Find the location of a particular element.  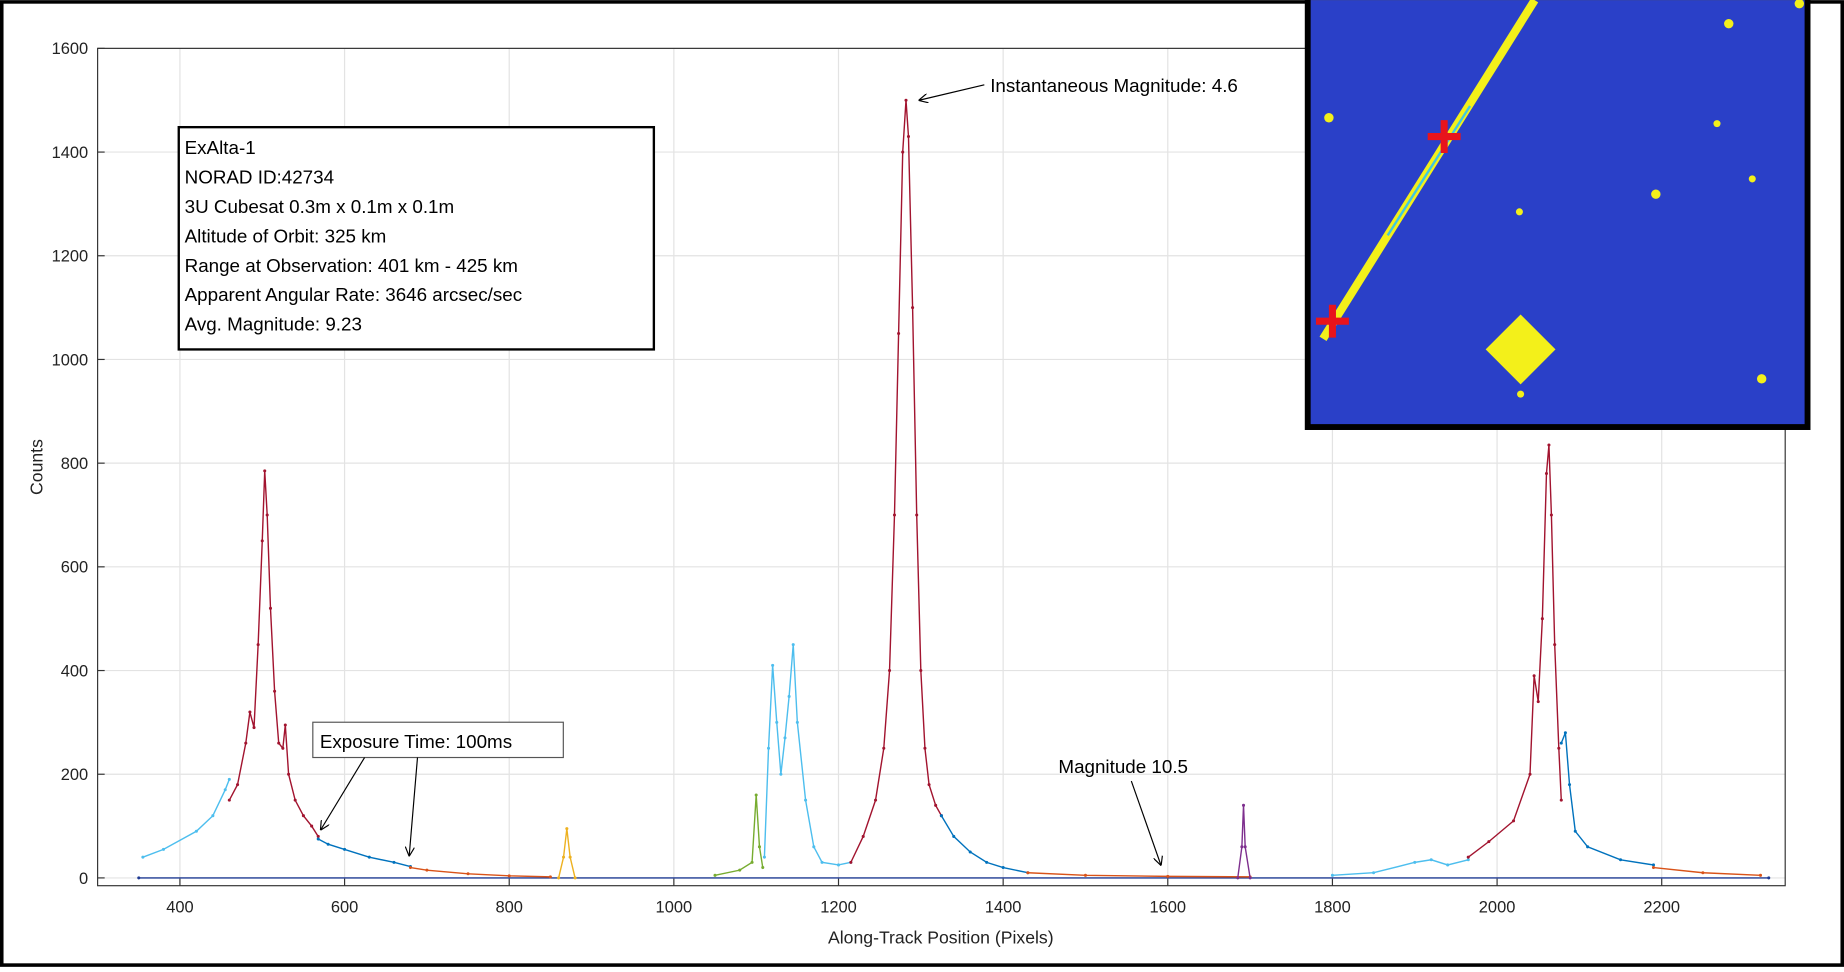

y-tick-label: 1200 is located at coordinates (70, 257).